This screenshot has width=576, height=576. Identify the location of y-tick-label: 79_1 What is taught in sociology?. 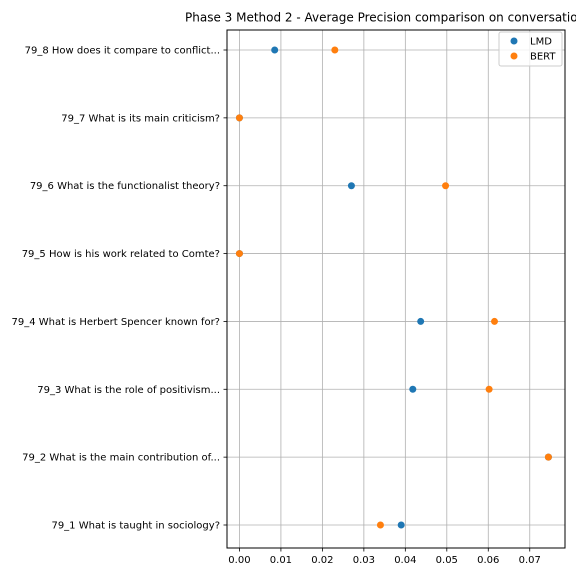
(135, 526).